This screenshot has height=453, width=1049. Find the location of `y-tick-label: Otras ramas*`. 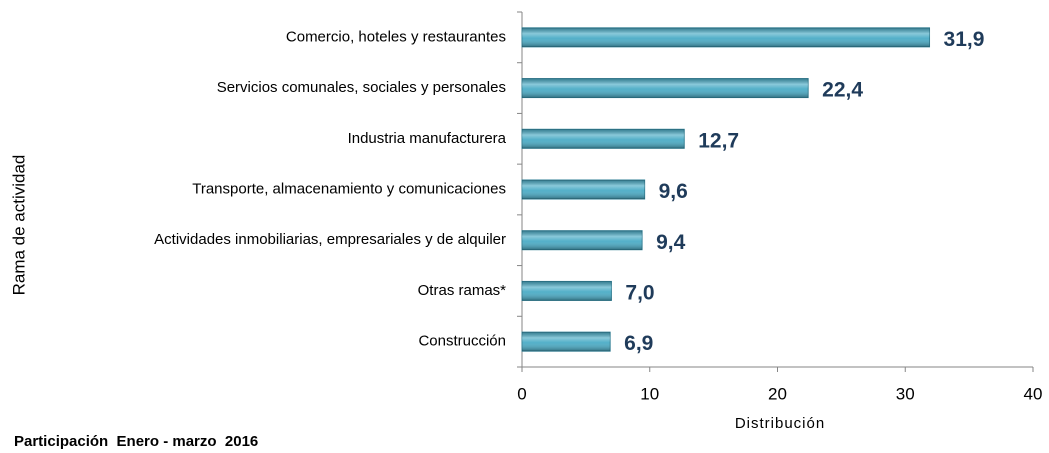

y-tick-label: Otras ramas* is located at coordinates (462, 290).